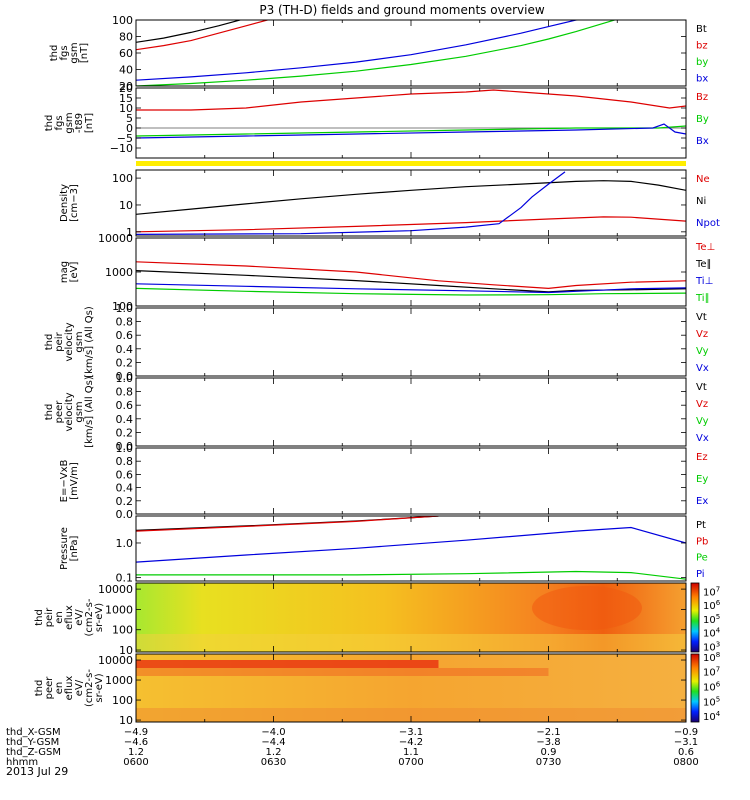  What do you see at coordinates (712, 633) in the screenshot?
I see `colorbar-tick-label: 10⁴` at bounding box center [712, 633].